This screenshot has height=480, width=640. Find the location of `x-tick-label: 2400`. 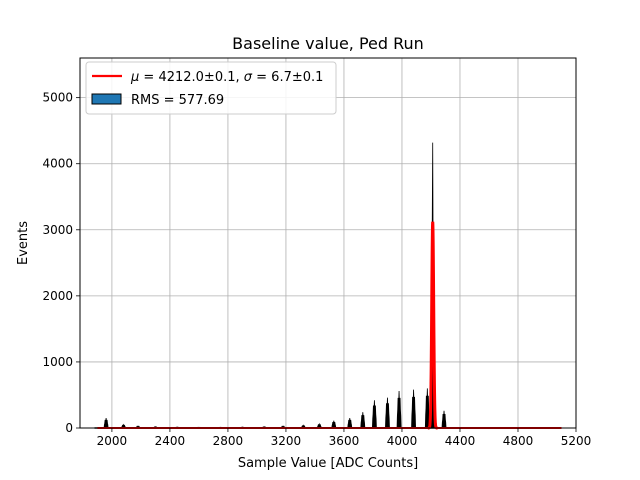

x-tick-label: 2400 is located at coordinates (170, 441).